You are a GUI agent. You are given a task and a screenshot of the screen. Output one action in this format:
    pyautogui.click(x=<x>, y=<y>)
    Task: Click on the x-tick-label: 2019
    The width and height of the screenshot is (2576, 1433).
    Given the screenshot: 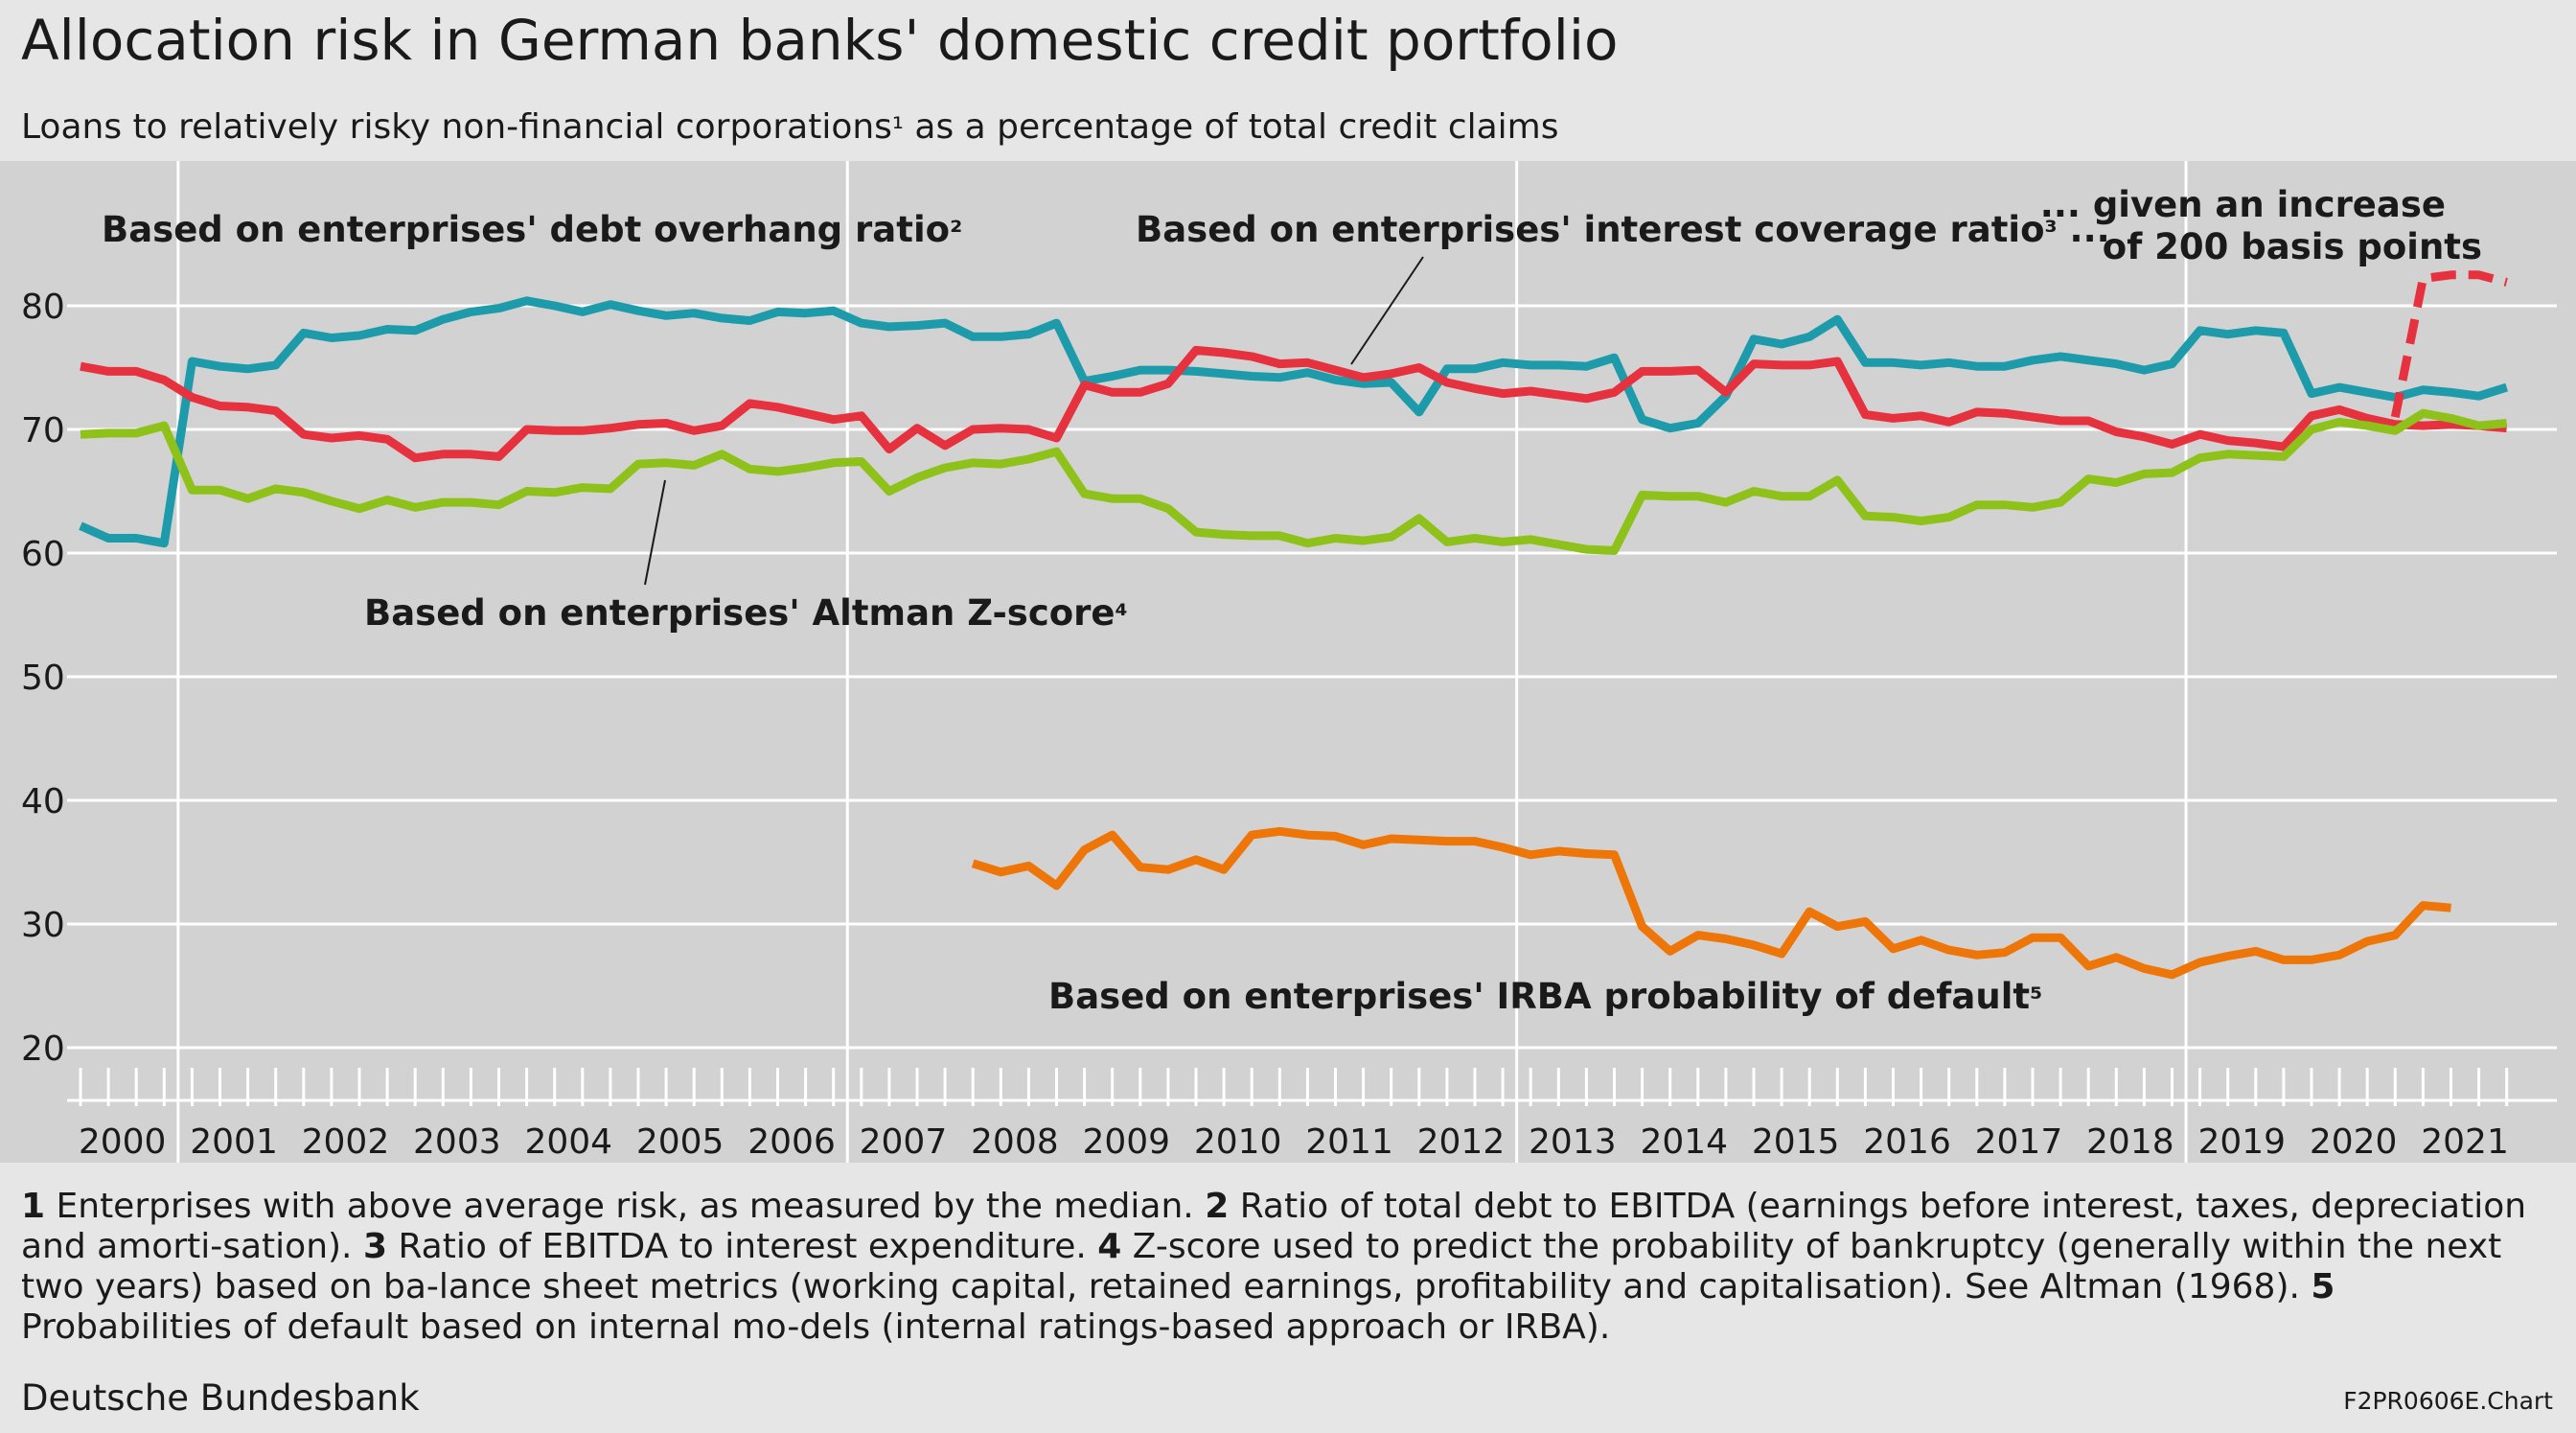 What is the action you would take?
    pyautogui.click(x=2241, y=1142)
    